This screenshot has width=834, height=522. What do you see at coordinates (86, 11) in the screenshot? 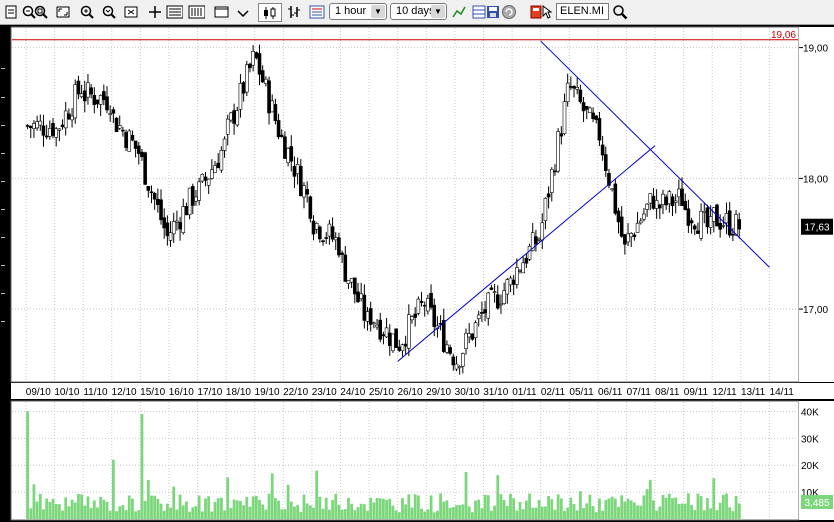
I see `zoom-in-icon` at bounding box center [86, 11].